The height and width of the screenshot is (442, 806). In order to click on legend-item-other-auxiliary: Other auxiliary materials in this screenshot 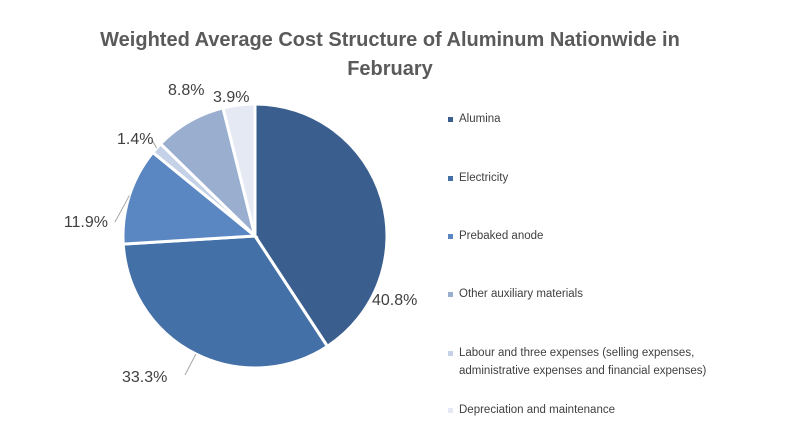, I will do `click(593, 294)`.